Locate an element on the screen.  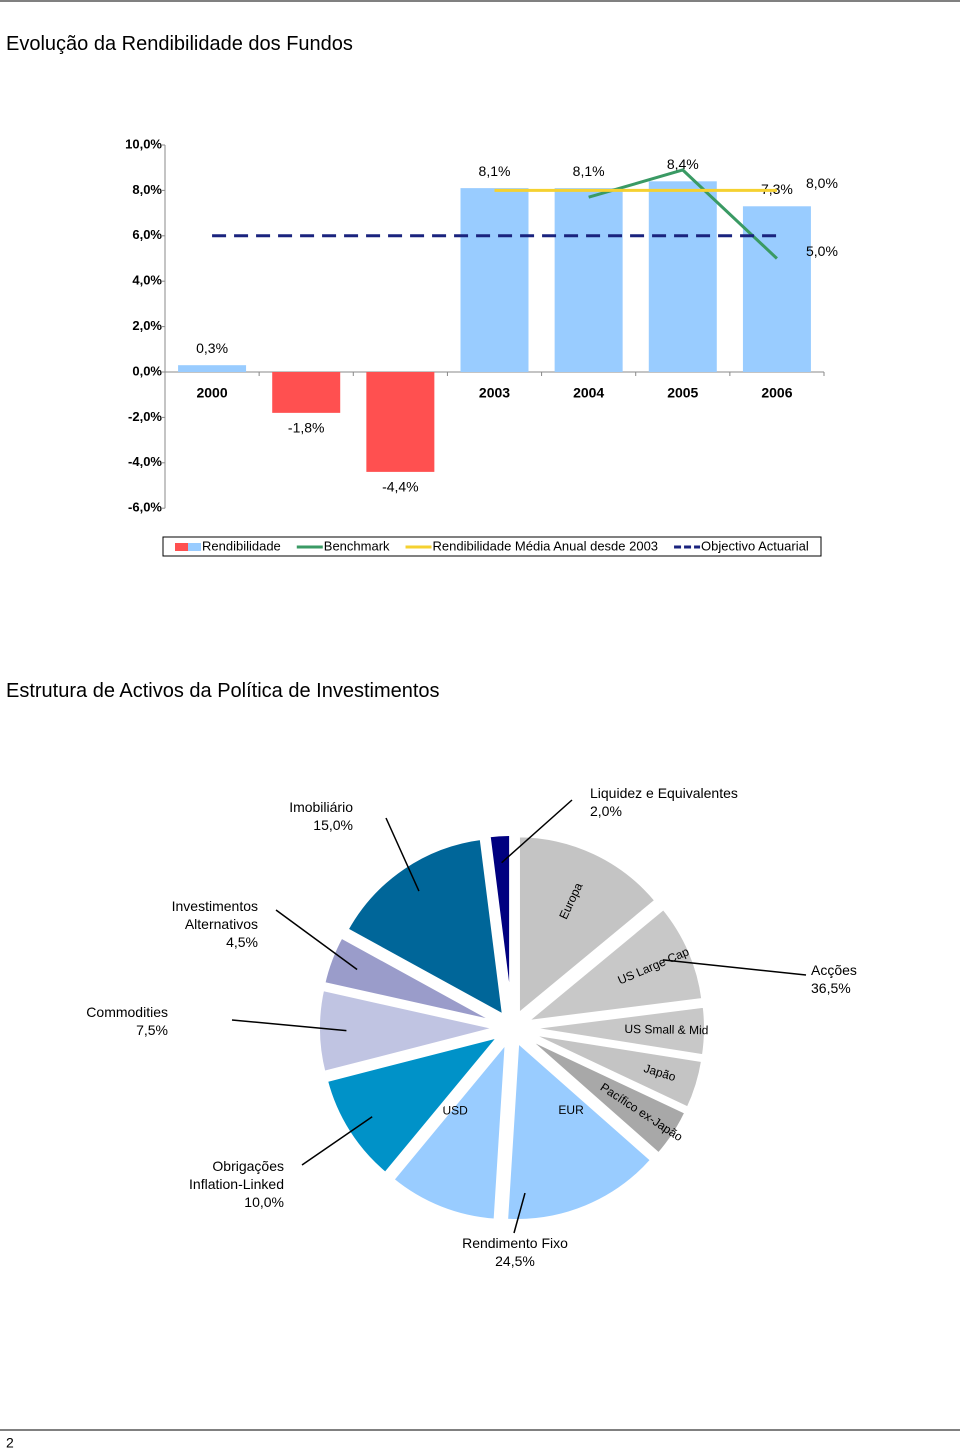
y-tick-label: 8,0% is located at coordinates (147, 189).